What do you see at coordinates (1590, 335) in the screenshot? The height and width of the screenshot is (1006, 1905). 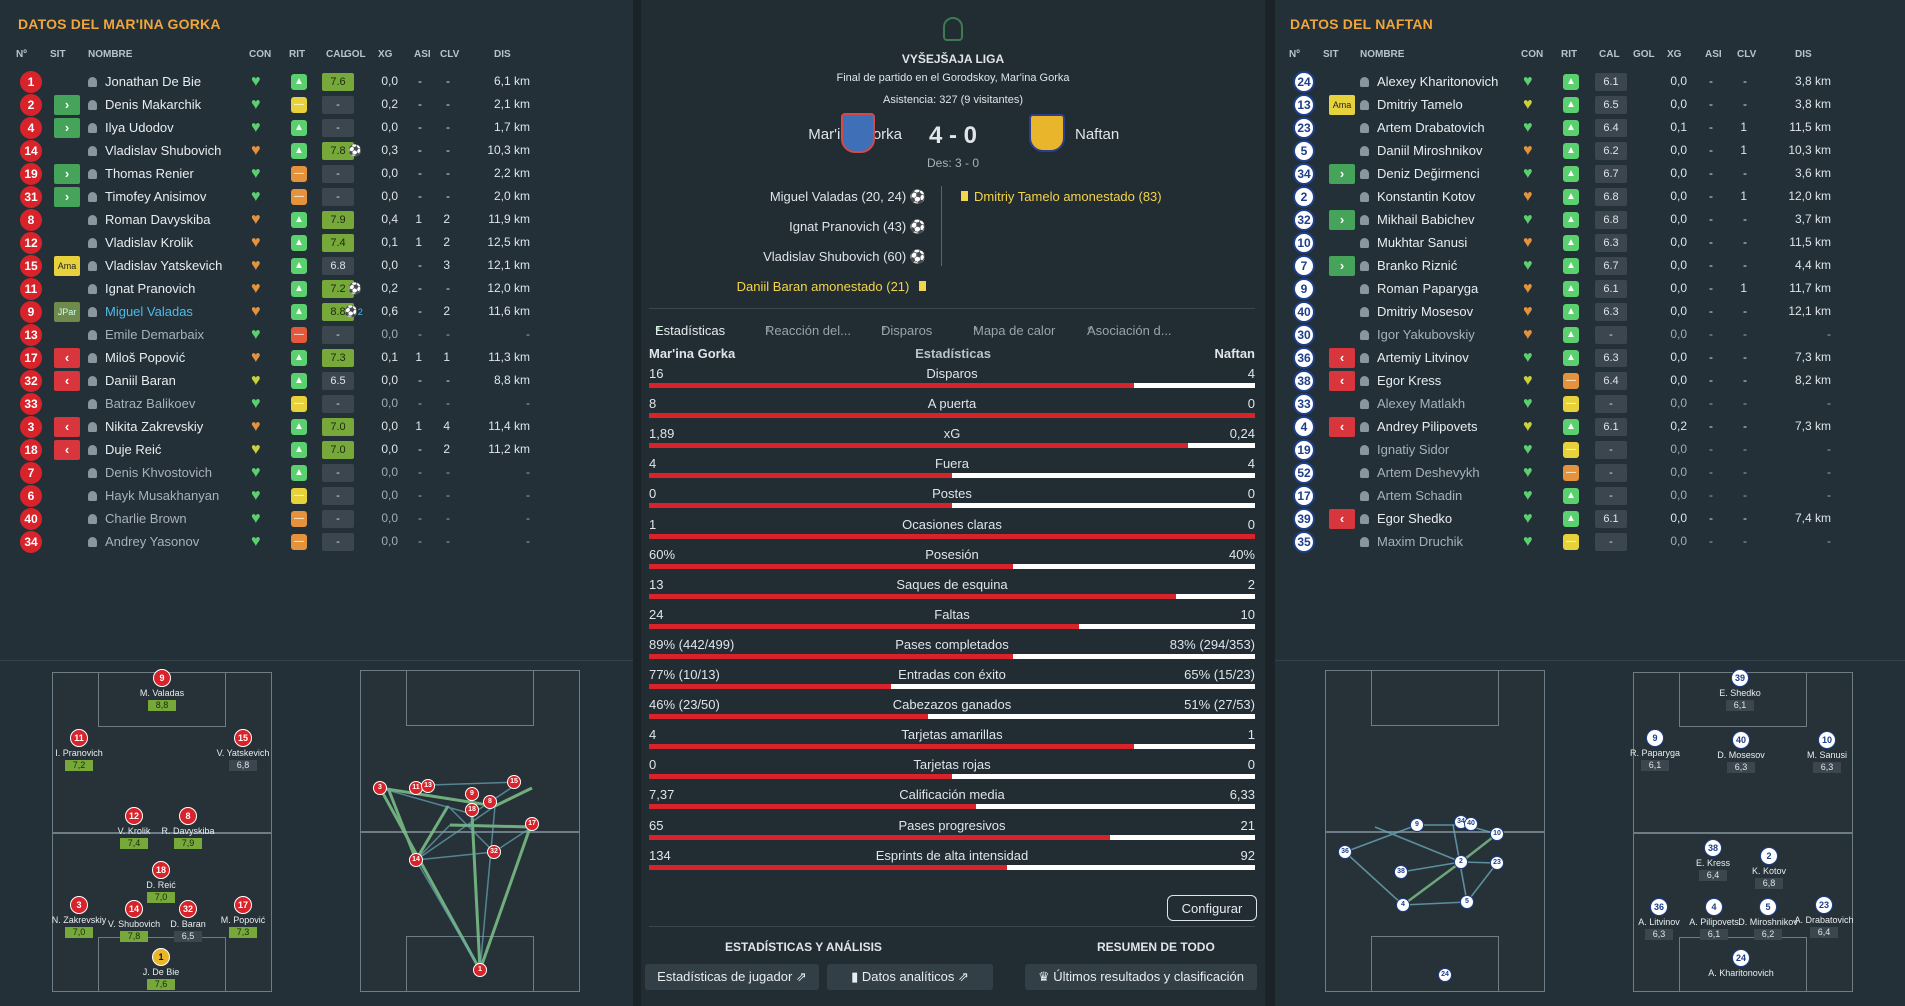 I see `table-row: 30 Igor Yakubovskiy ♥ ▲ -0,0- - -` at bounding box center [1590, 335].